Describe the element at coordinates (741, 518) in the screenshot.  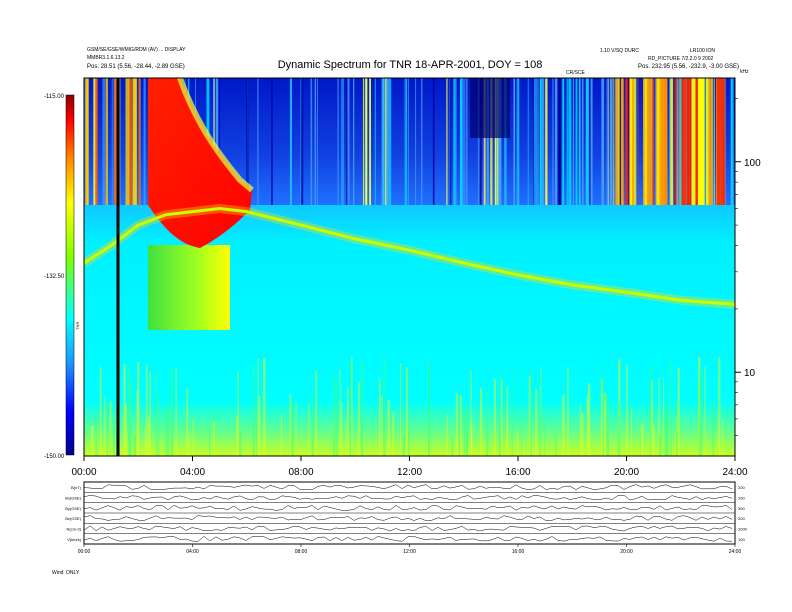
I see `panel-scale-label: 200` at that location.